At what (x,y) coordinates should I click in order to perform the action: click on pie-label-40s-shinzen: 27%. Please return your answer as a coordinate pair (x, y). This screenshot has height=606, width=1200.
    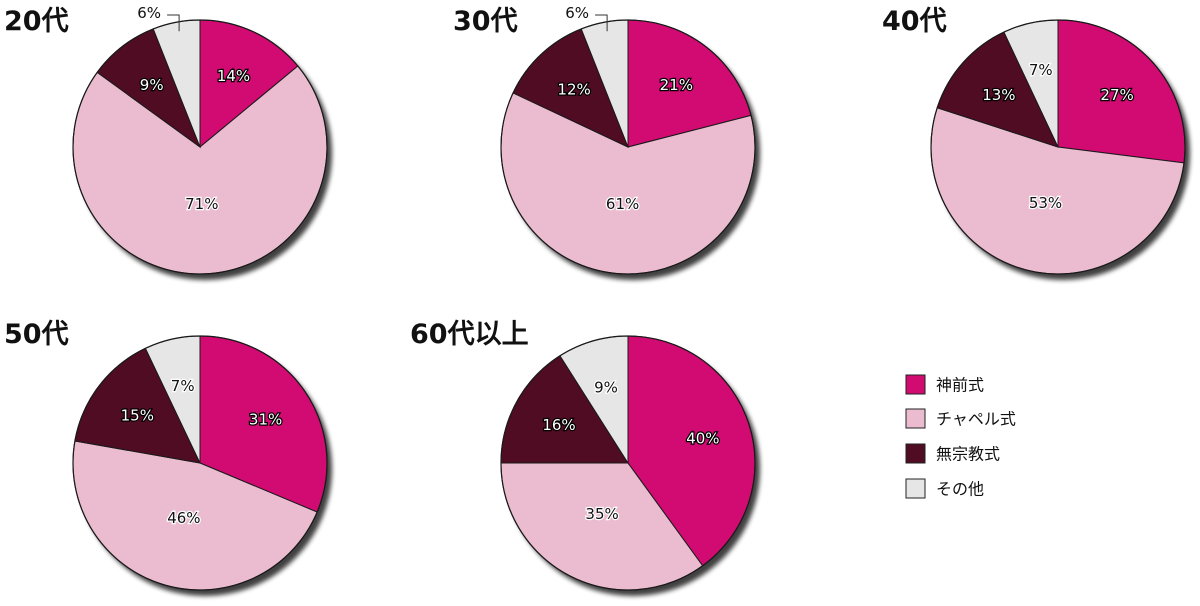
    Looking at the image, I should click on (1116, 95).